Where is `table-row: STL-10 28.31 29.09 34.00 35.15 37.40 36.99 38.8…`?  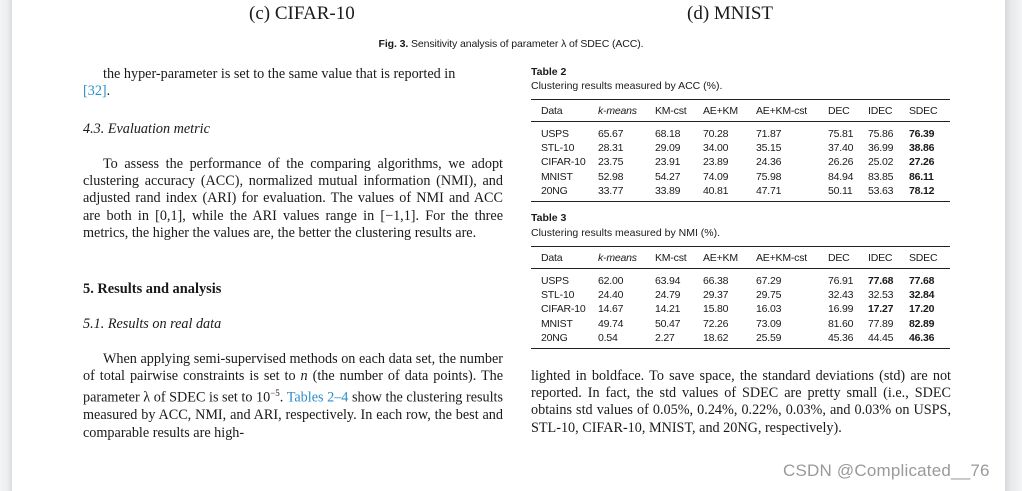 table-row: STL-10 28.31 29.09 34.00 35.15 37.40 36.99 38.8… is located at coordinates (738, 148).